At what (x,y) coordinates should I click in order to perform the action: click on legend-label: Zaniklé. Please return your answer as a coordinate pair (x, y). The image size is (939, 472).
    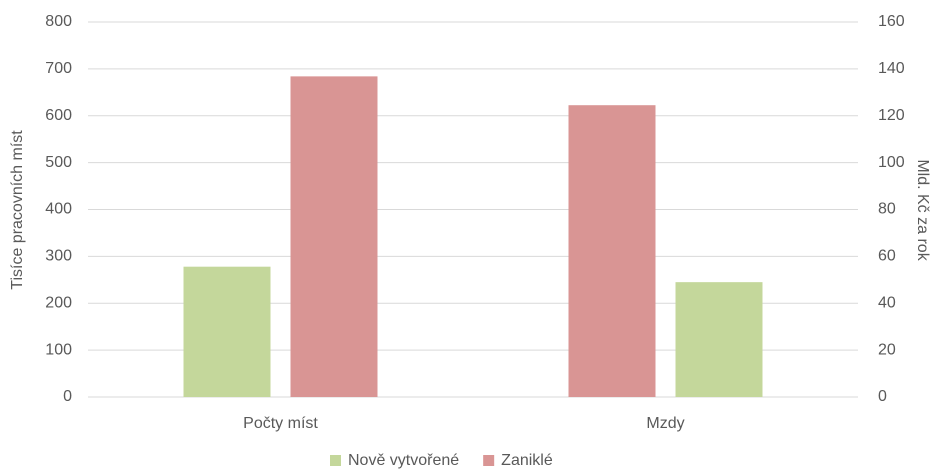
    Looking at the image, I should click on (527, 460).